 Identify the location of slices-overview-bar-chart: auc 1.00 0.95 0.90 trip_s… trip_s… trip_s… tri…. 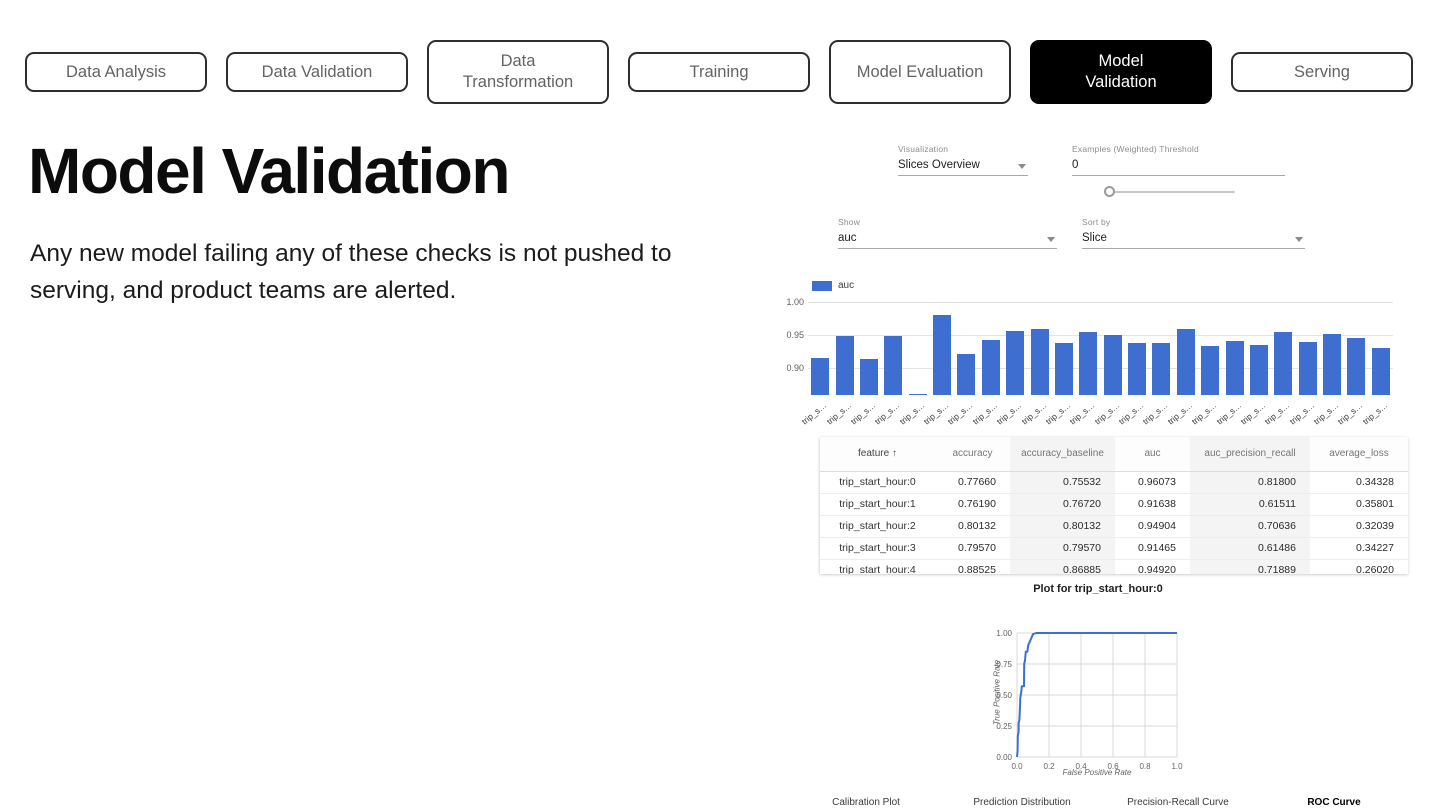
(1088, 352).